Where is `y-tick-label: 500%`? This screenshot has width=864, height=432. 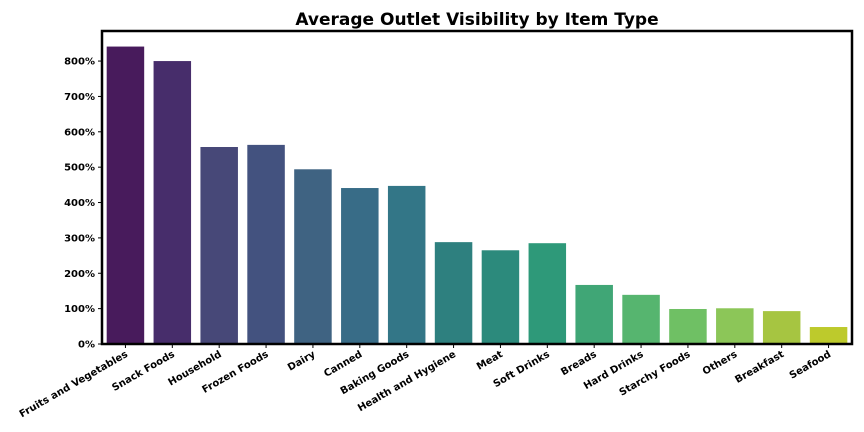 y-tick-label: 500% is located at coordinates (79, 168).